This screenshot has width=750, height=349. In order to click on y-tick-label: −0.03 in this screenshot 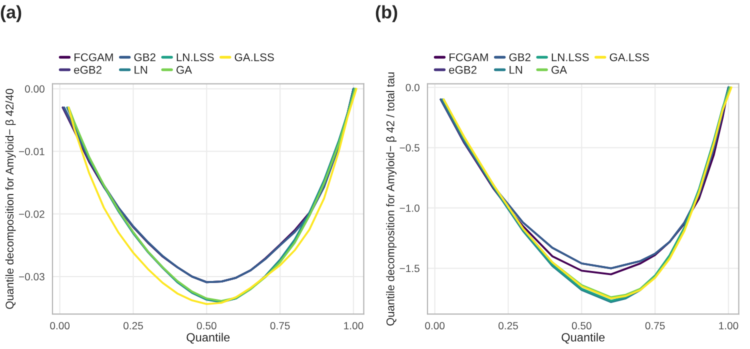, I will do `click(31, 276)`.